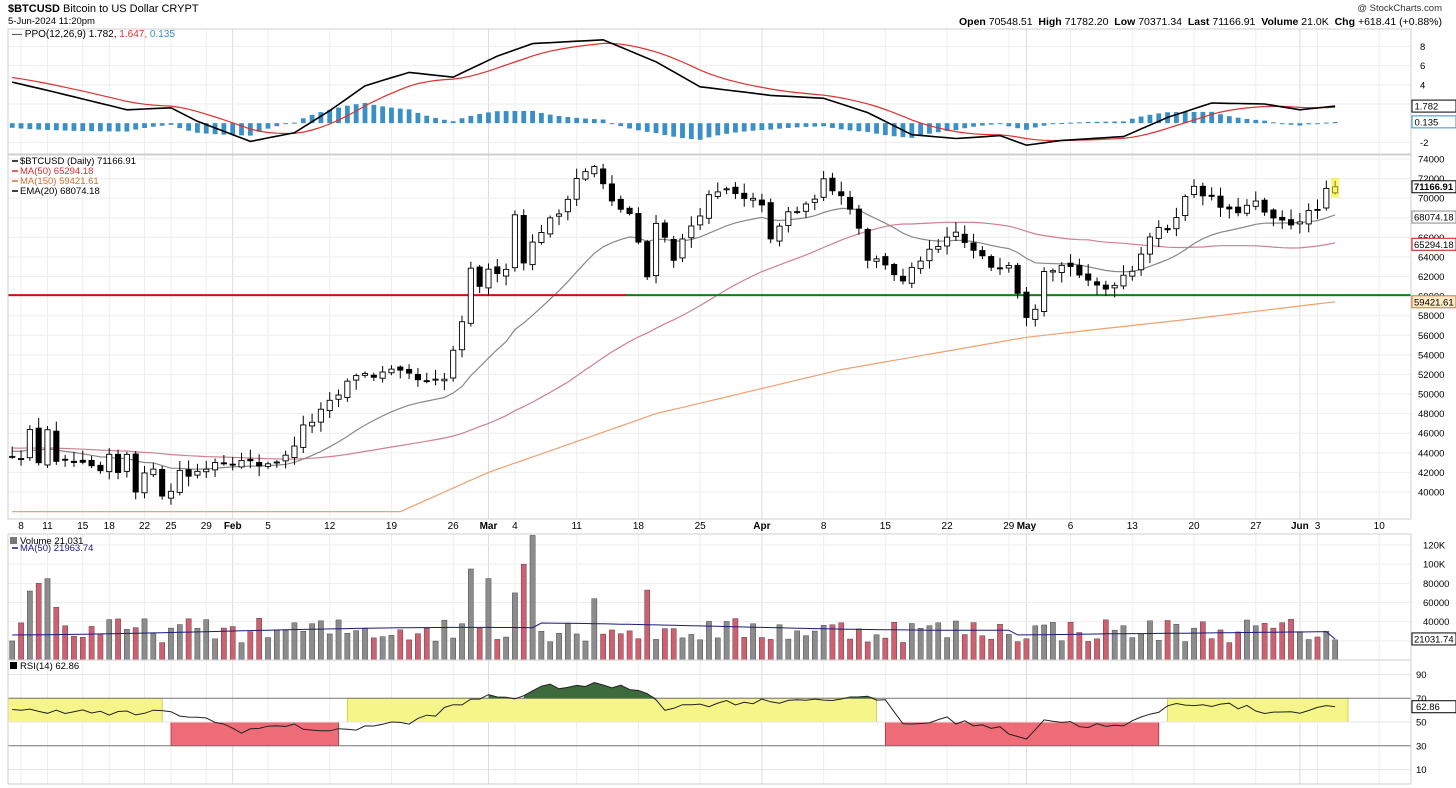 The height and width of the screenshot is (788, 1456). I want to click on x-axis-label: 12, so click(330, 526).